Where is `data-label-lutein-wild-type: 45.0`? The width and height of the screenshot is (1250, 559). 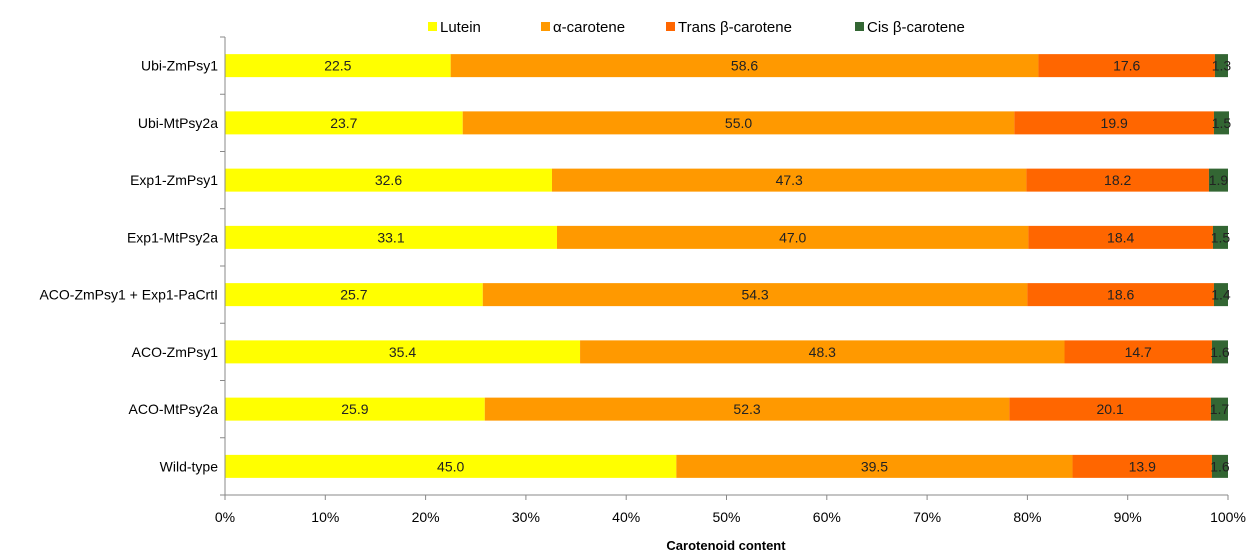 data-label-lutein-wild-type: 45.0 is located at coordinates (450, 466).